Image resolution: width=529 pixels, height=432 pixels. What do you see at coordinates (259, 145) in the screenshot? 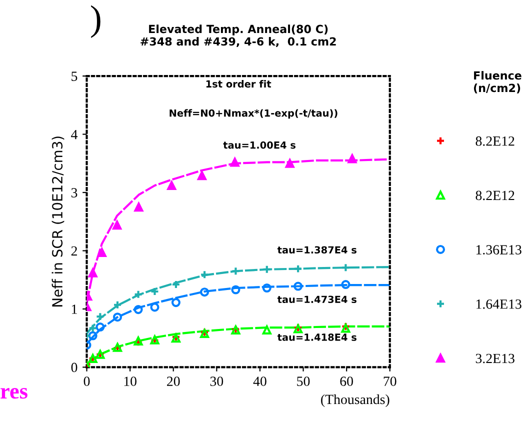
I see `annotation: tau=1.00E4 s` at bounding box center [259, 145].